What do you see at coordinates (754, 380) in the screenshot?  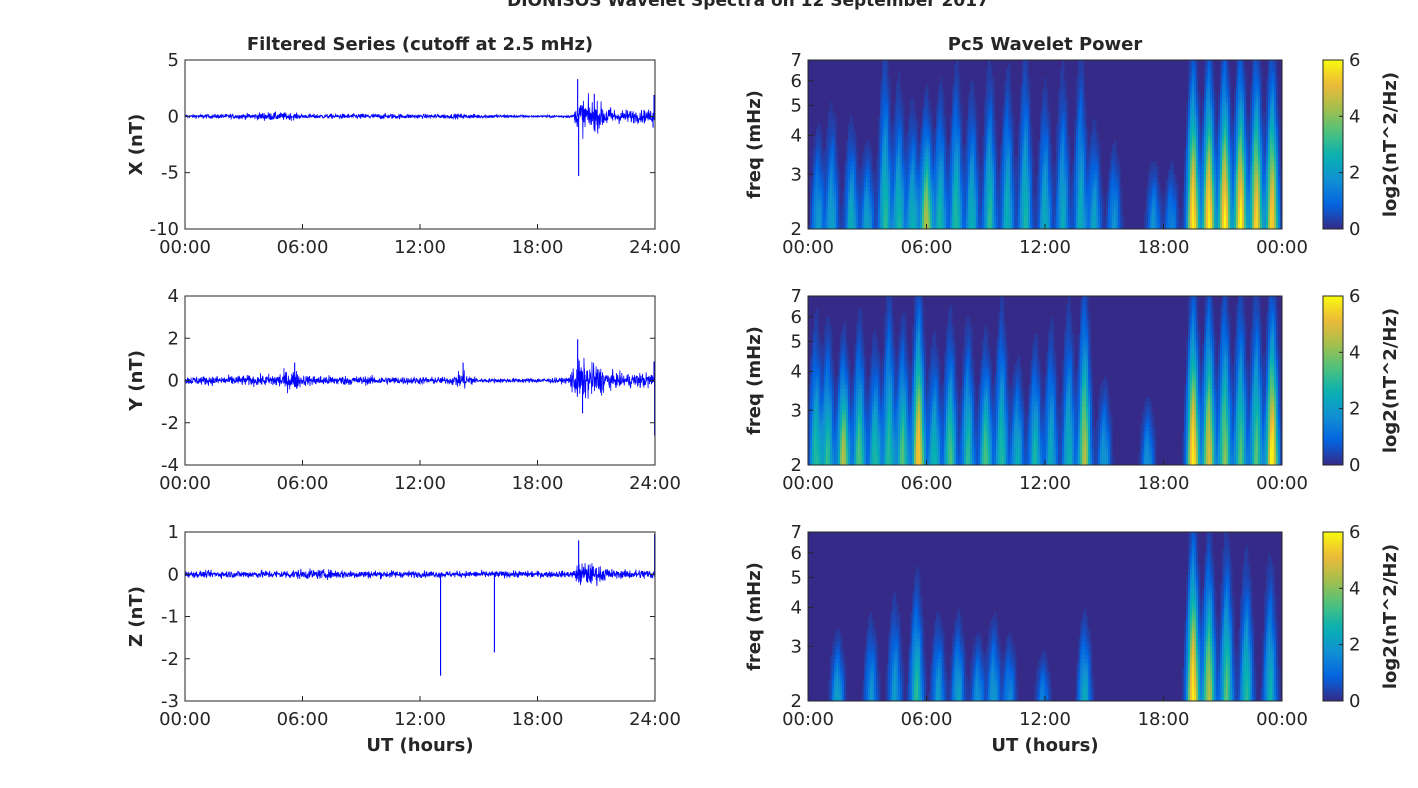 I see `wavelet-y-ylabel: freq (mHz)` at bounding box center [754, 380].